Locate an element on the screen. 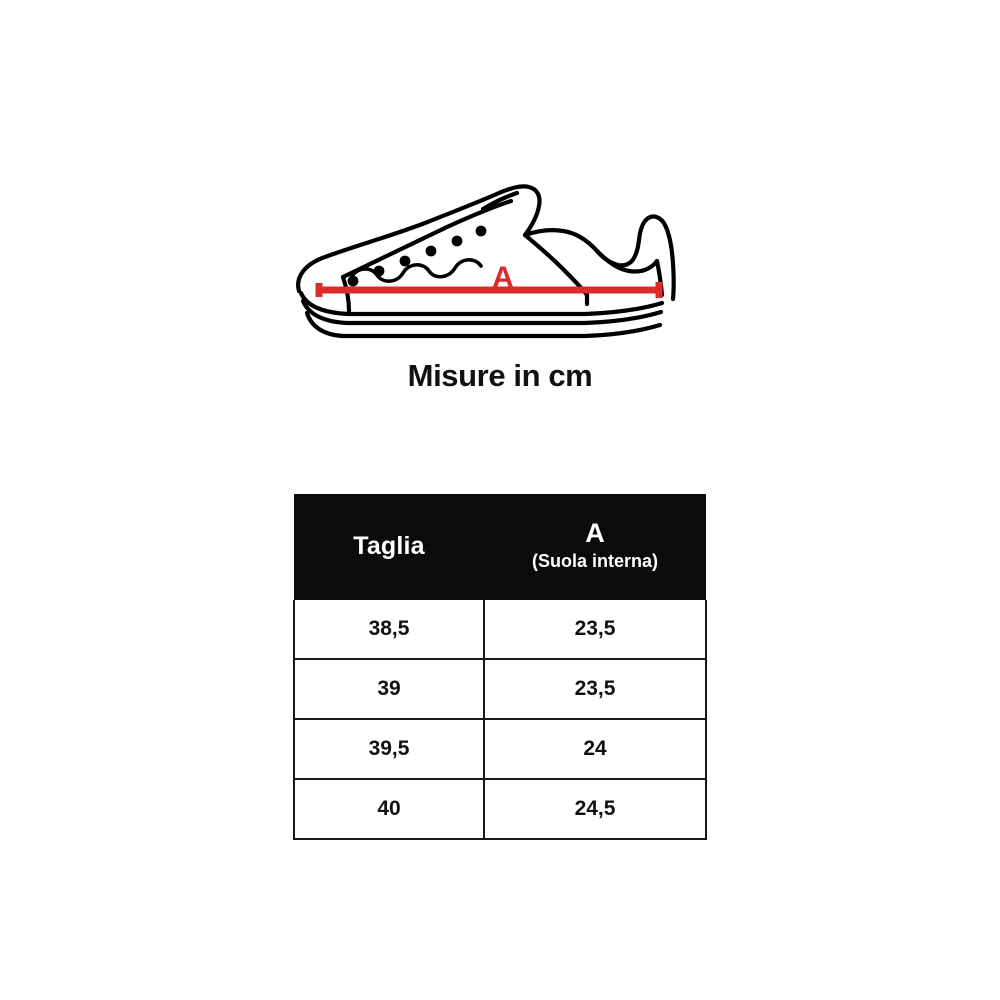  cell-insole: 24 is located at coordinates (595, 749).